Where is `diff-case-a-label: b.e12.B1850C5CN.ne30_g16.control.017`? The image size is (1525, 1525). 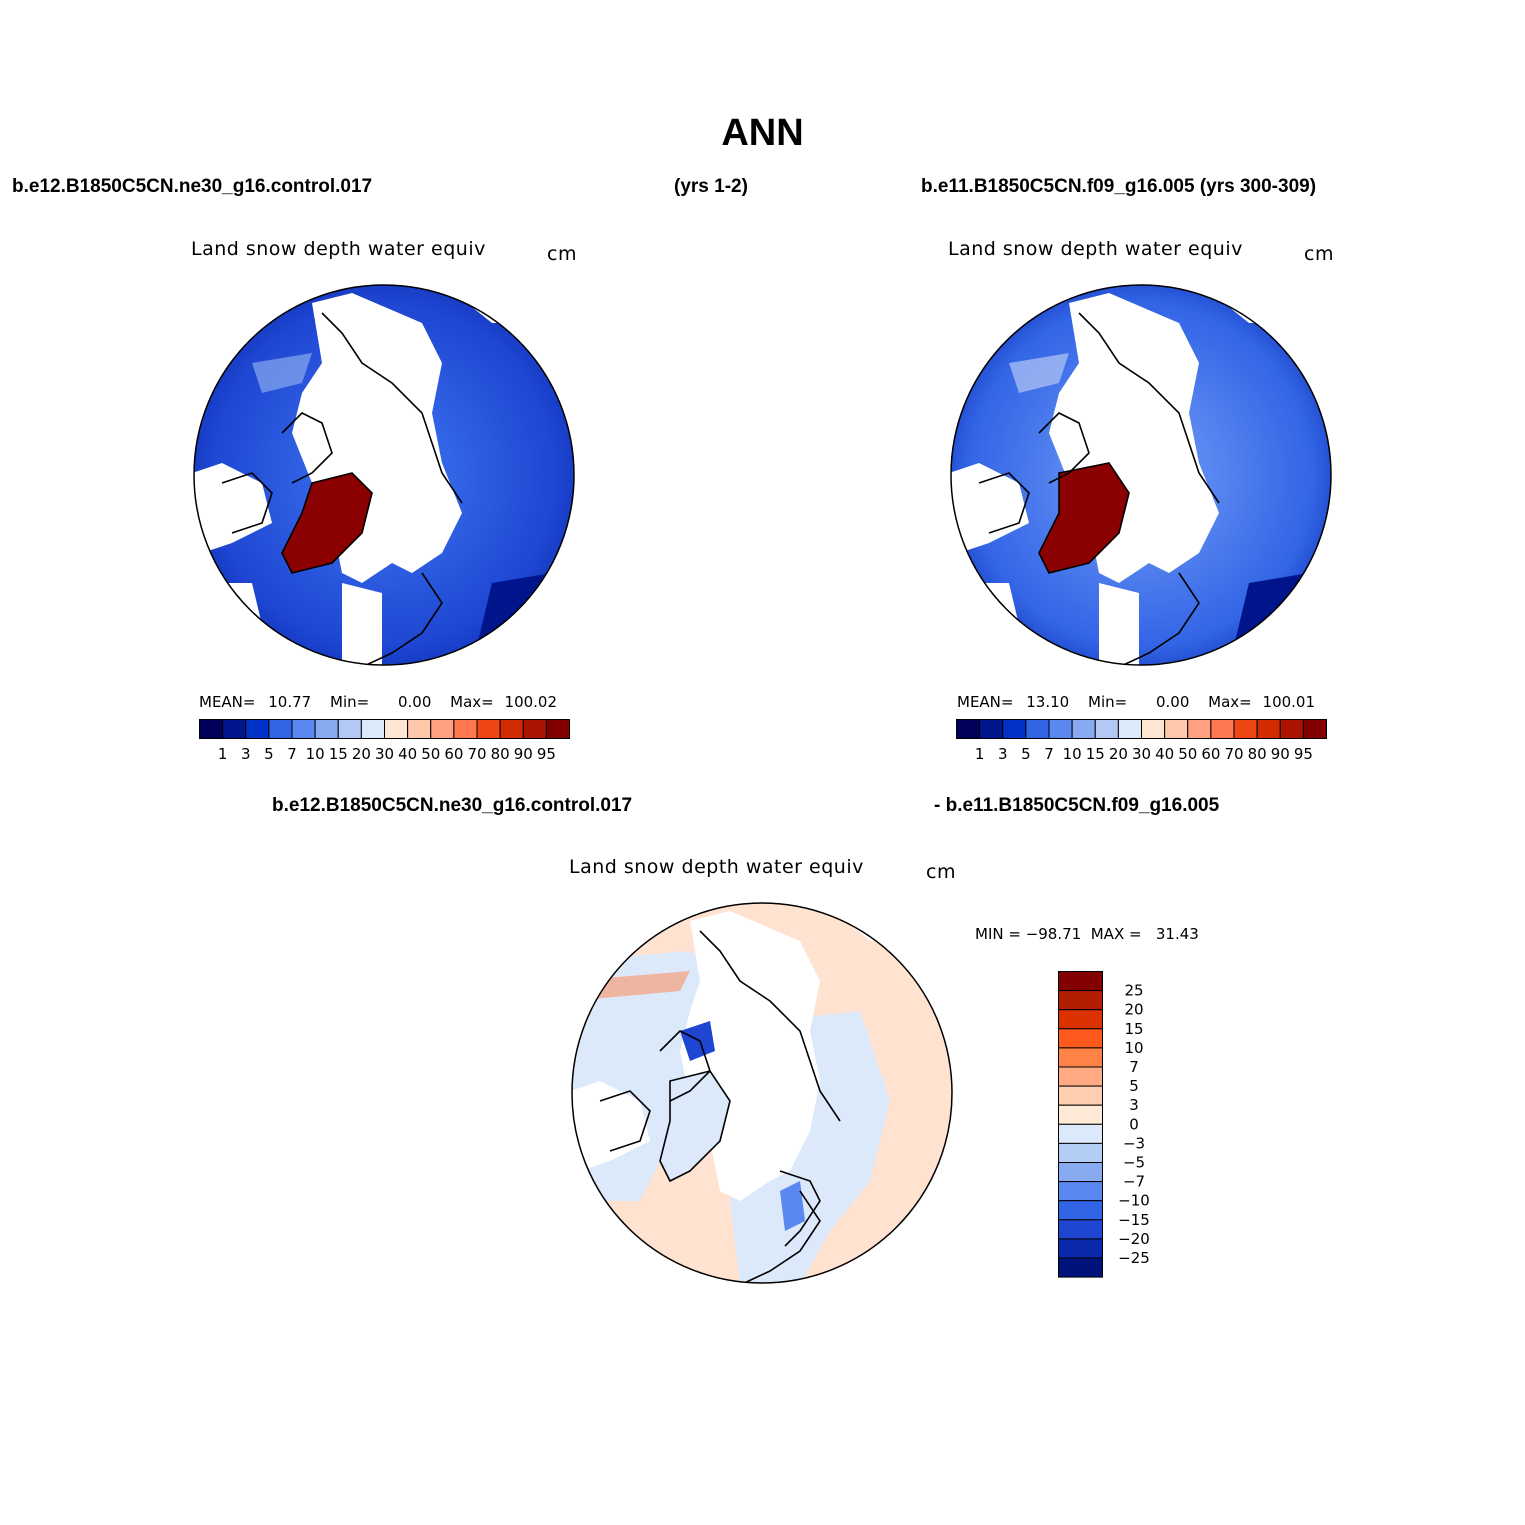 diff-case-a-label: b.e12.B1850C5CN.ne30_g16.control.017 is located at coordinates (452, 805).